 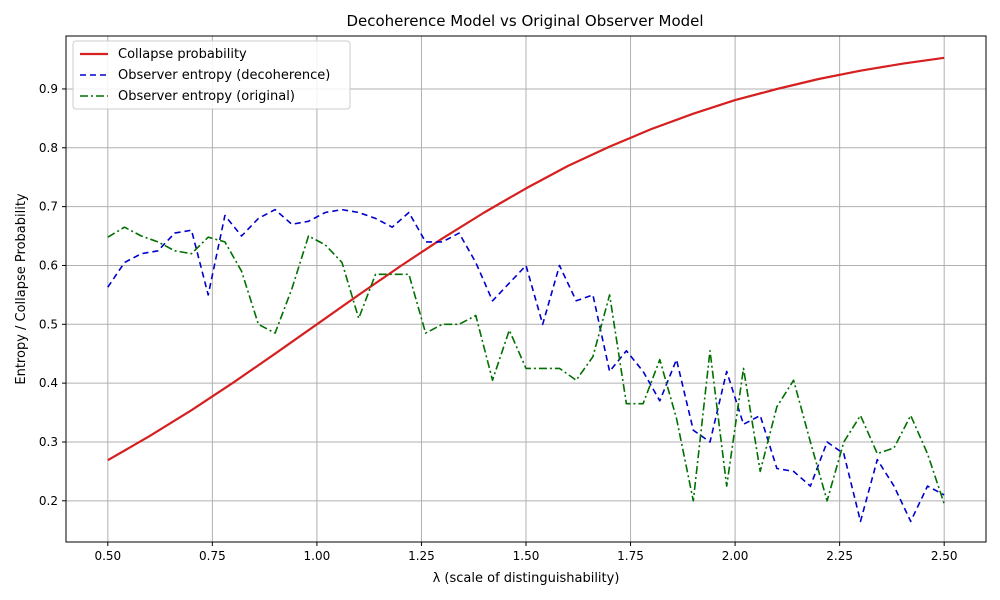 What do you see at coordinates (206, 96) in the screenshot?
I see `legend-label-3: Observer entropy (original)` at bounding box center [206, 96].